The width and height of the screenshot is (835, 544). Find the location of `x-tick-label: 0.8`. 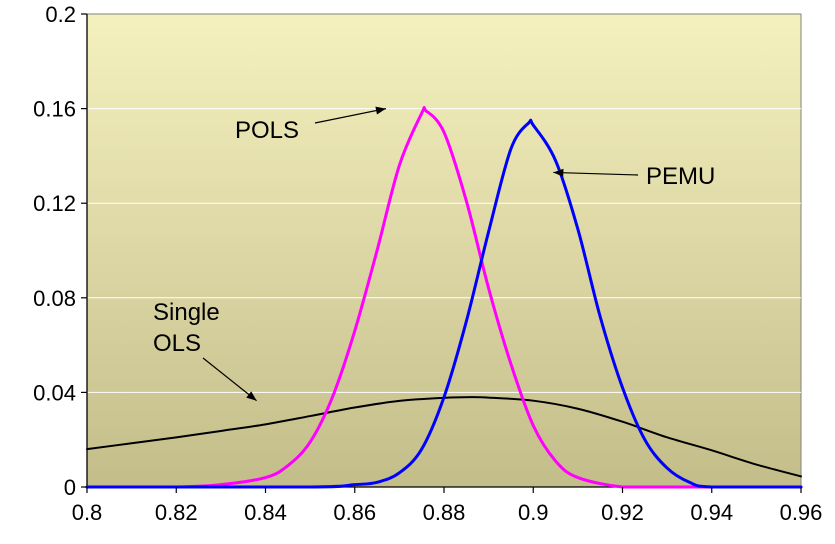

x-tick-label: 0.8 is located at coordinates (87, 512).